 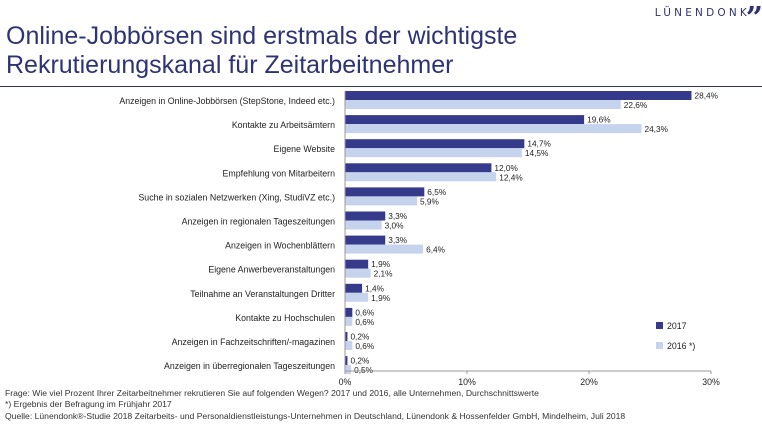 I want to click on data-label-2016: 2,1%, so click(x=384, y=274).